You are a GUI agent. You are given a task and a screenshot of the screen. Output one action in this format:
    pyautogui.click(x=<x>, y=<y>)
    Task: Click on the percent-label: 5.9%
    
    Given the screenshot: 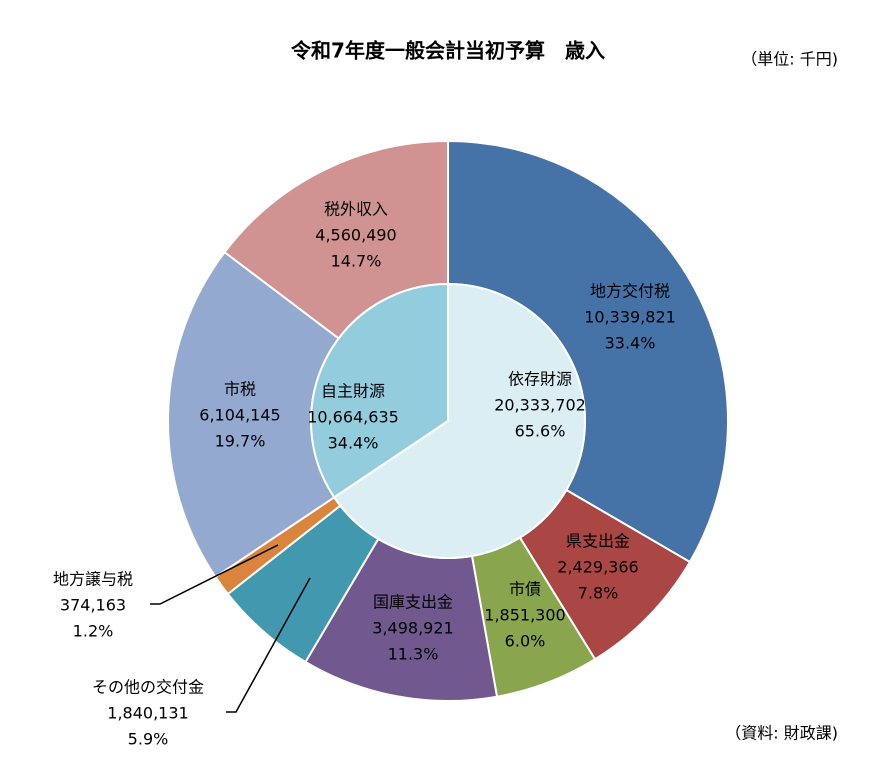 What is the action you would take?
    pyautogui.click(x=148, y=739)
    